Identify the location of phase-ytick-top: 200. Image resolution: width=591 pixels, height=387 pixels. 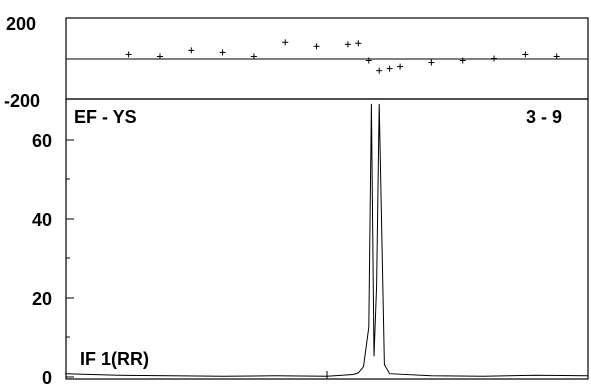
(21, 24).